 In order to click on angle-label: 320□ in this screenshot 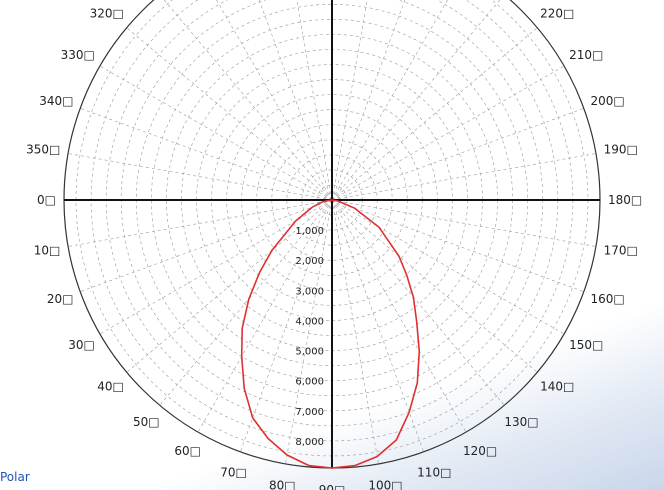, I will do `click(107, 14)`.